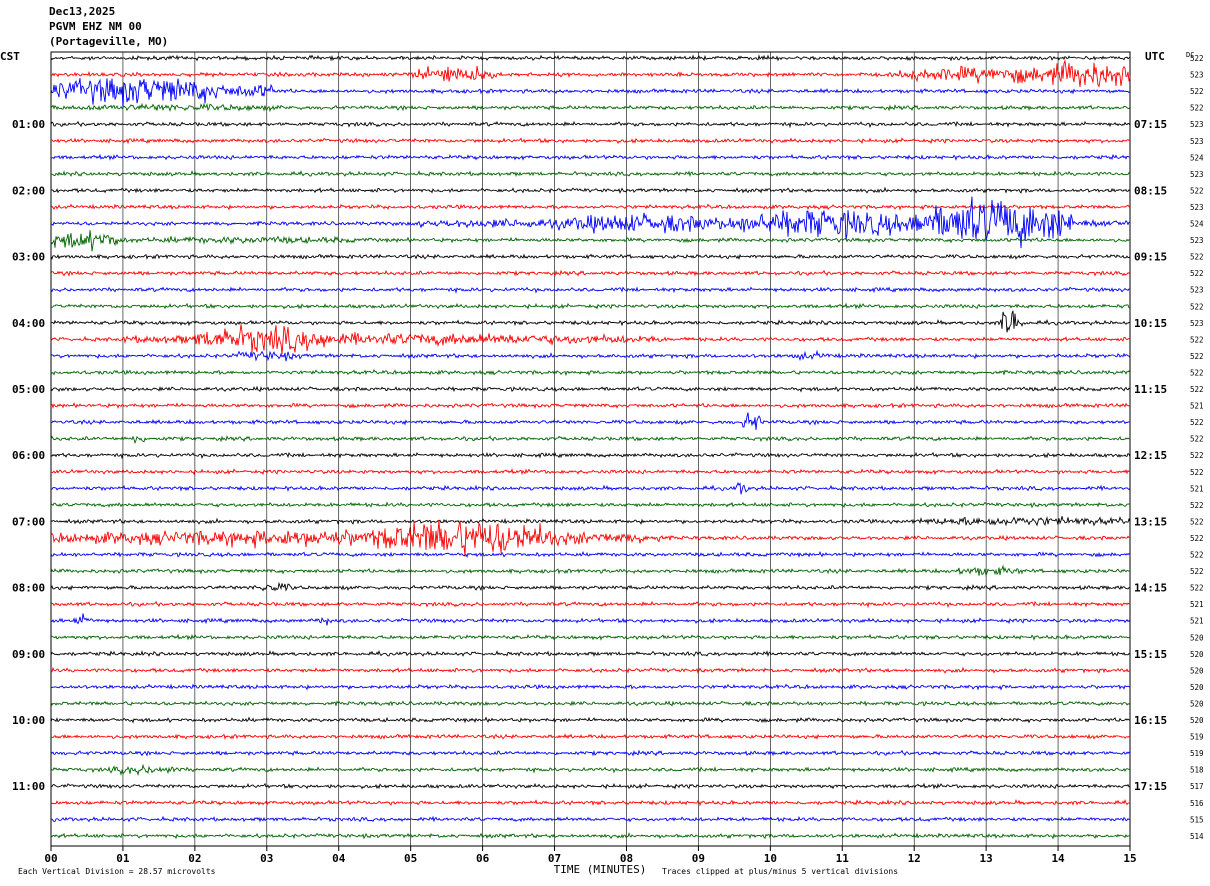 The height and width of the screenshot is (886, 1210). Describe the element at coordinates (1197, 124) in the screenshot. I see `dc-offset-5: 523` at that location.